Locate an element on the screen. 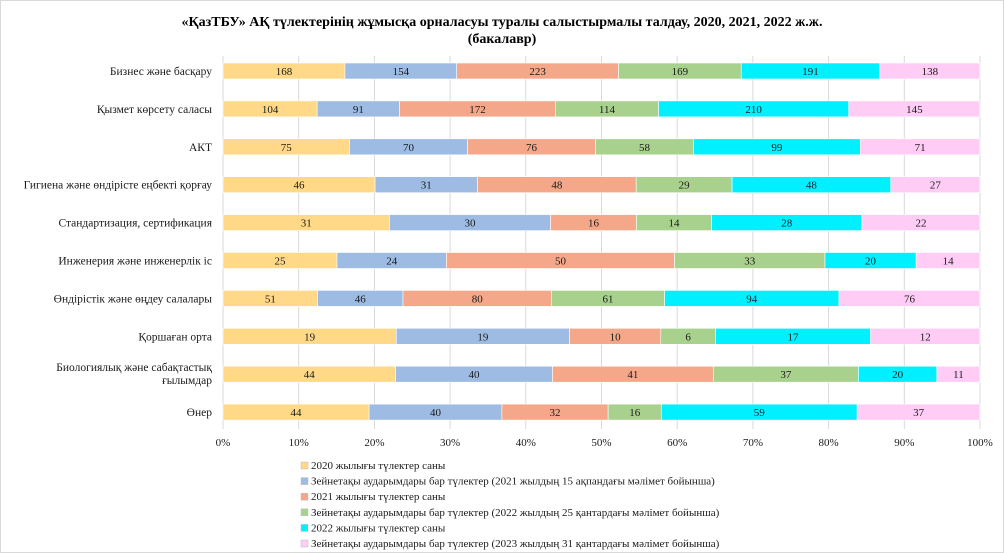  data-label: 70 is located at coordinates (409, 148).